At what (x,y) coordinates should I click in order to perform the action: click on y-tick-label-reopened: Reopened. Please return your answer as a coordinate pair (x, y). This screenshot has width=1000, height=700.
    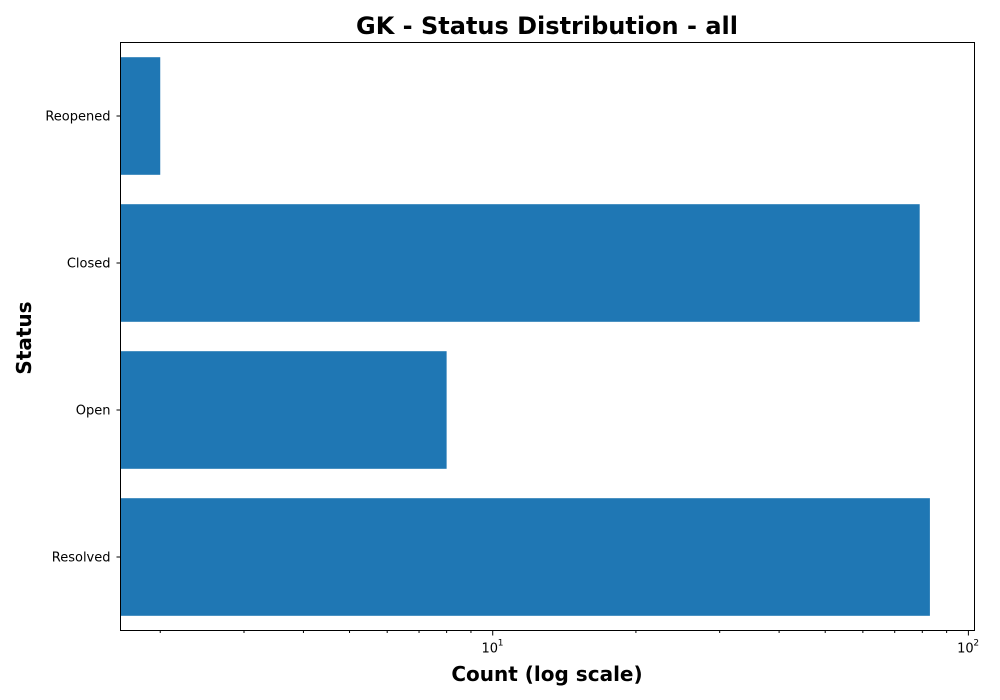
    Looking at the image, I should click on (77, 117).